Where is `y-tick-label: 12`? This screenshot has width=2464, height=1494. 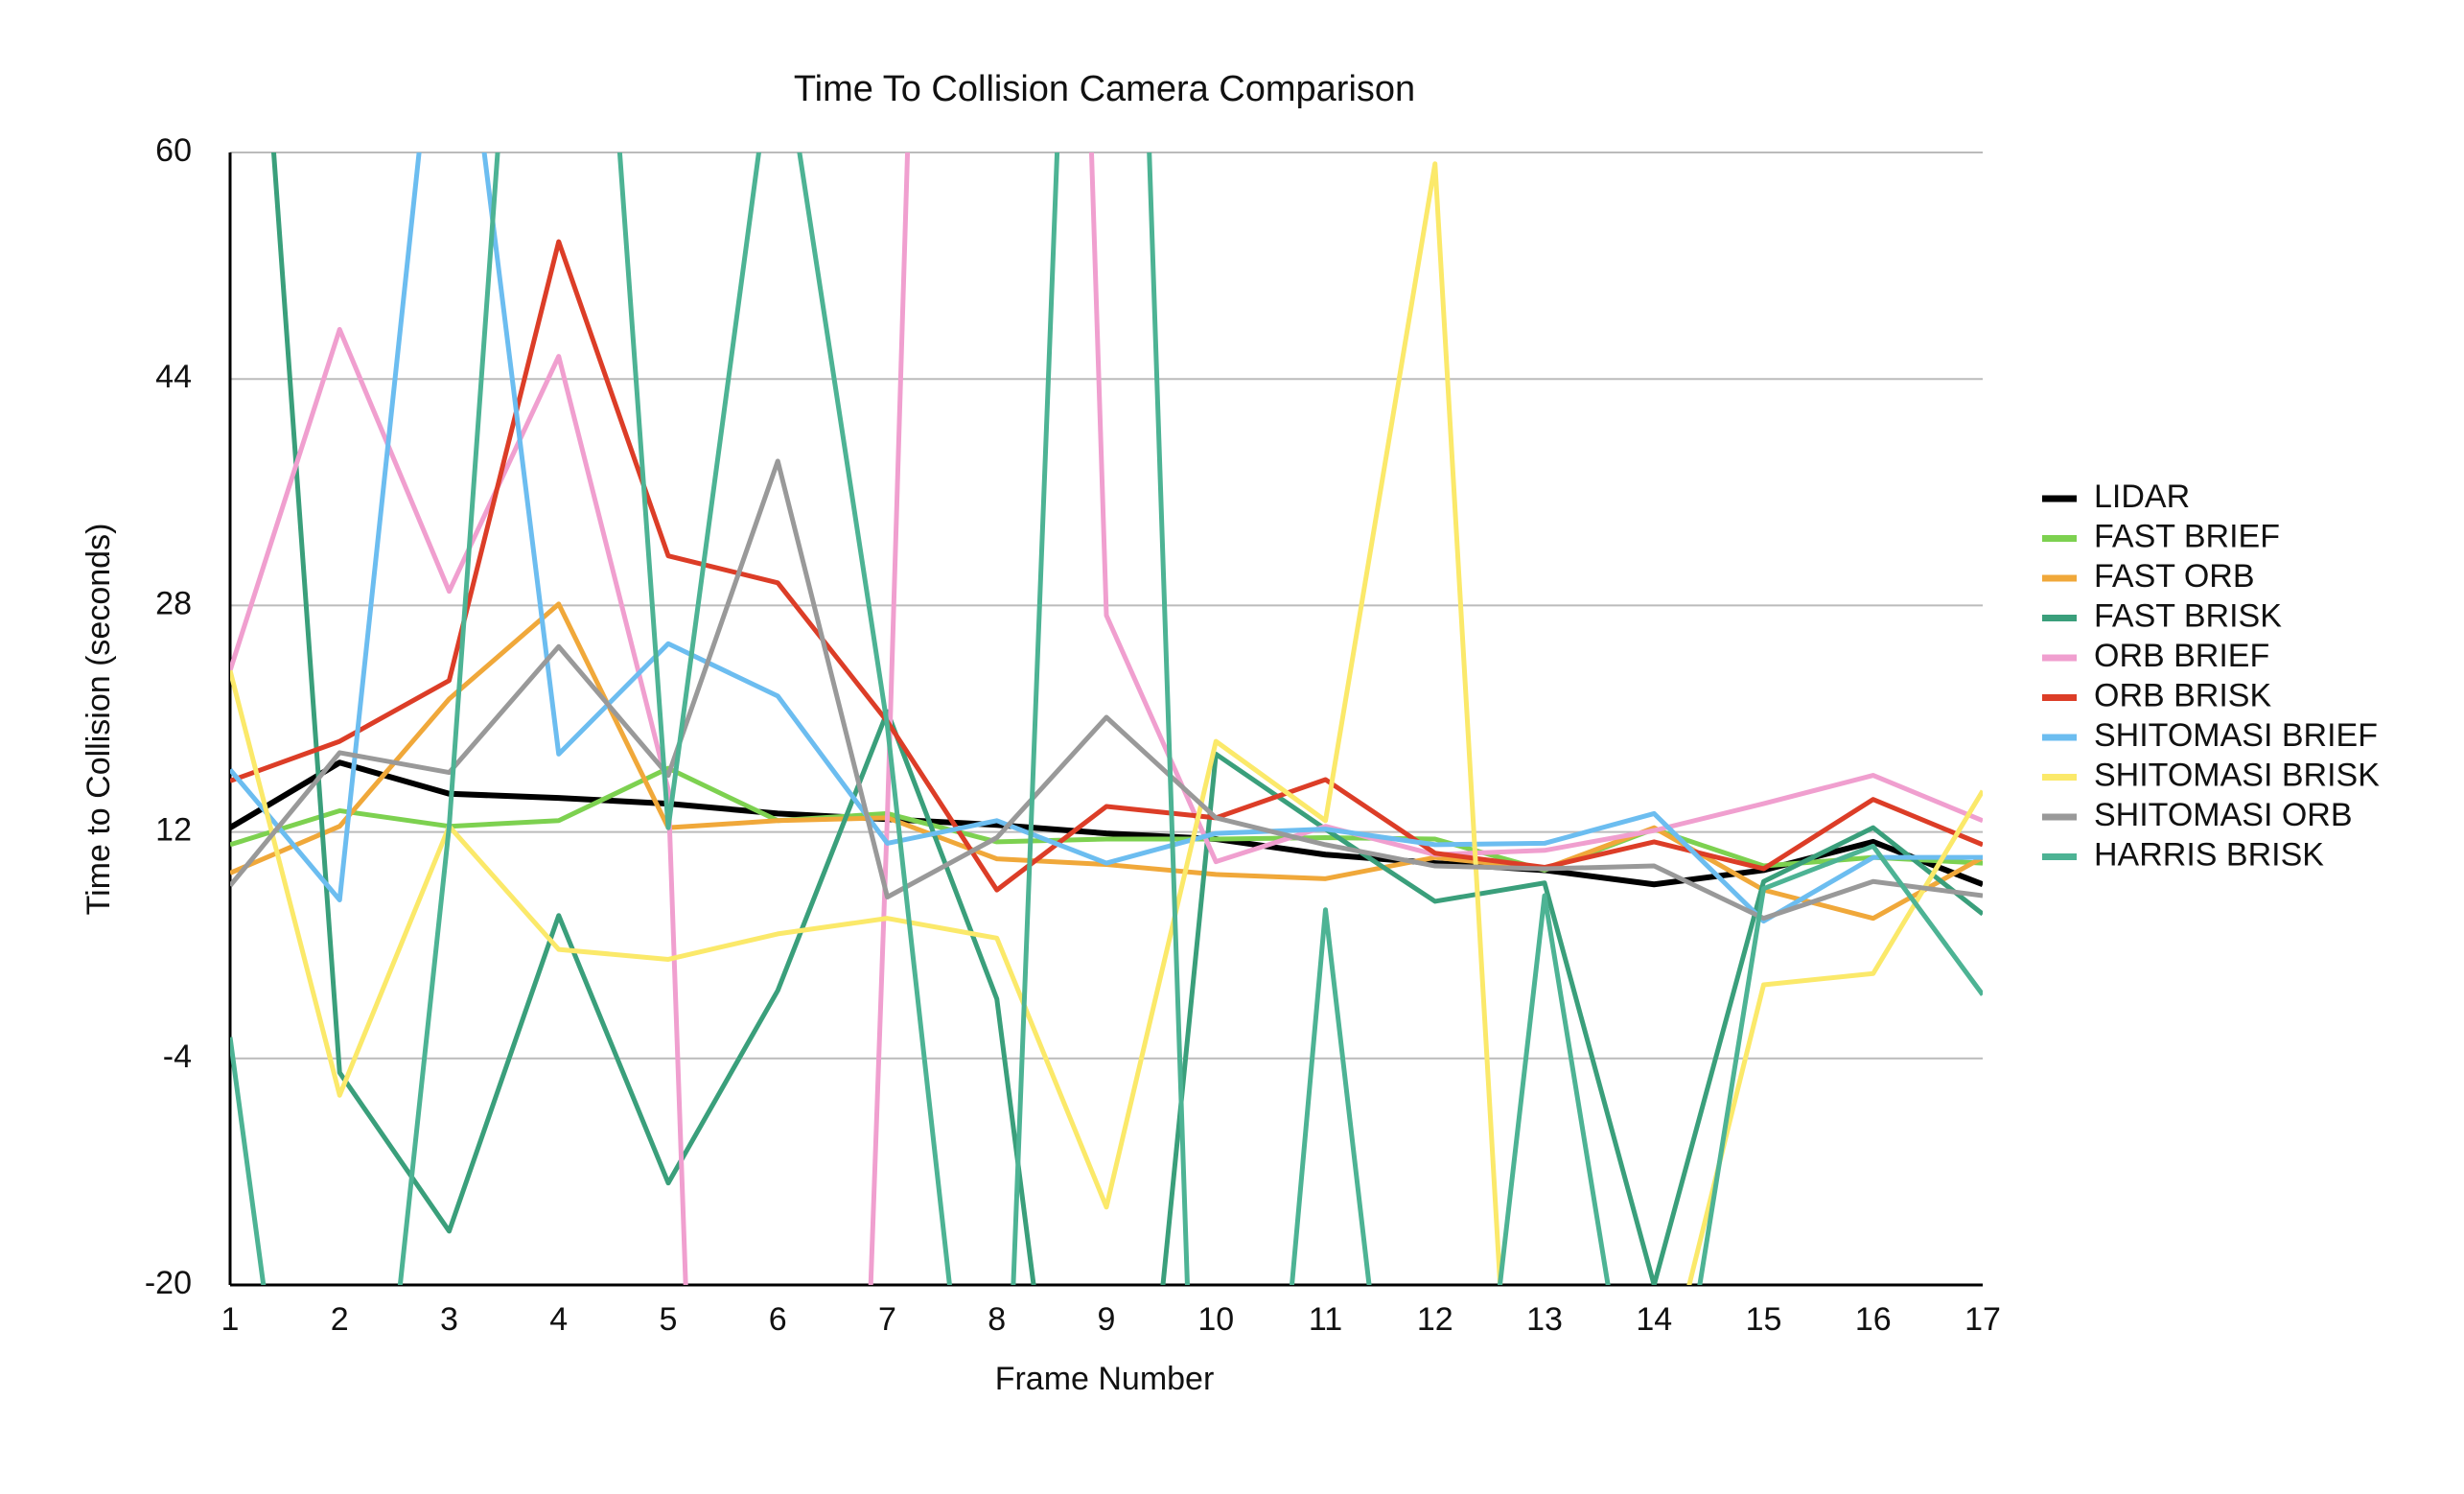
y-tick-label: 12 is located at coordinates (174, 830).